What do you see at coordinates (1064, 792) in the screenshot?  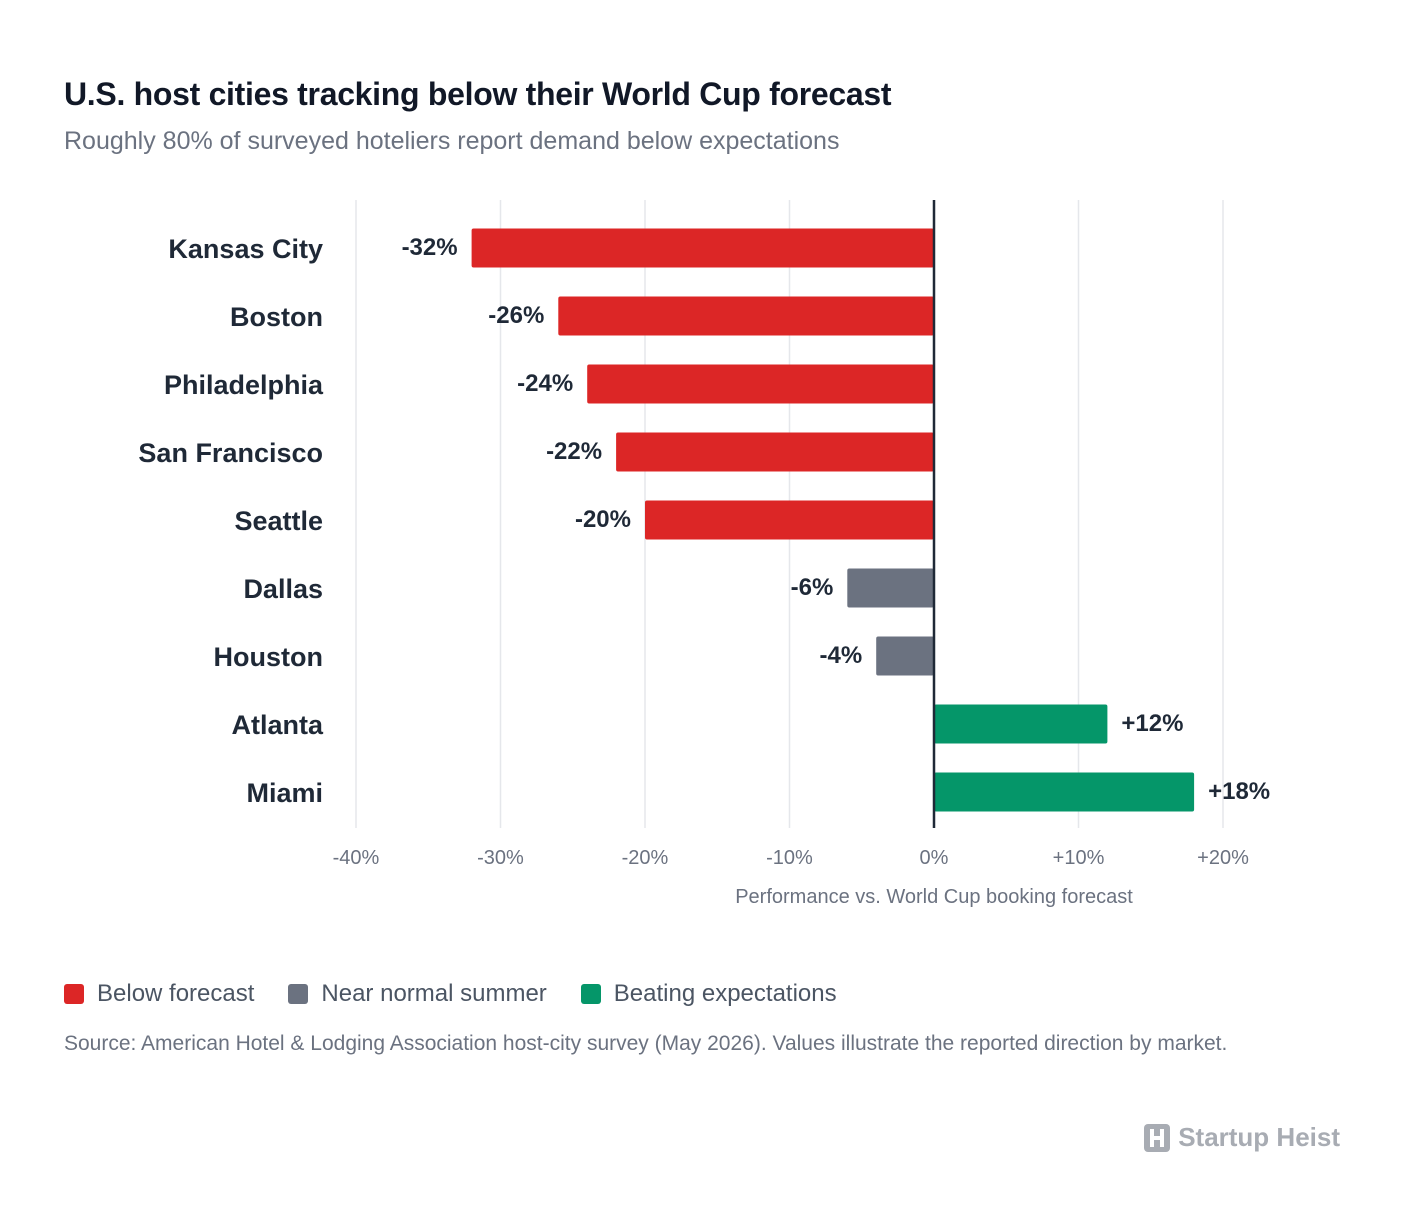 I see `bar-miami` at bounding box center [1064, 792].